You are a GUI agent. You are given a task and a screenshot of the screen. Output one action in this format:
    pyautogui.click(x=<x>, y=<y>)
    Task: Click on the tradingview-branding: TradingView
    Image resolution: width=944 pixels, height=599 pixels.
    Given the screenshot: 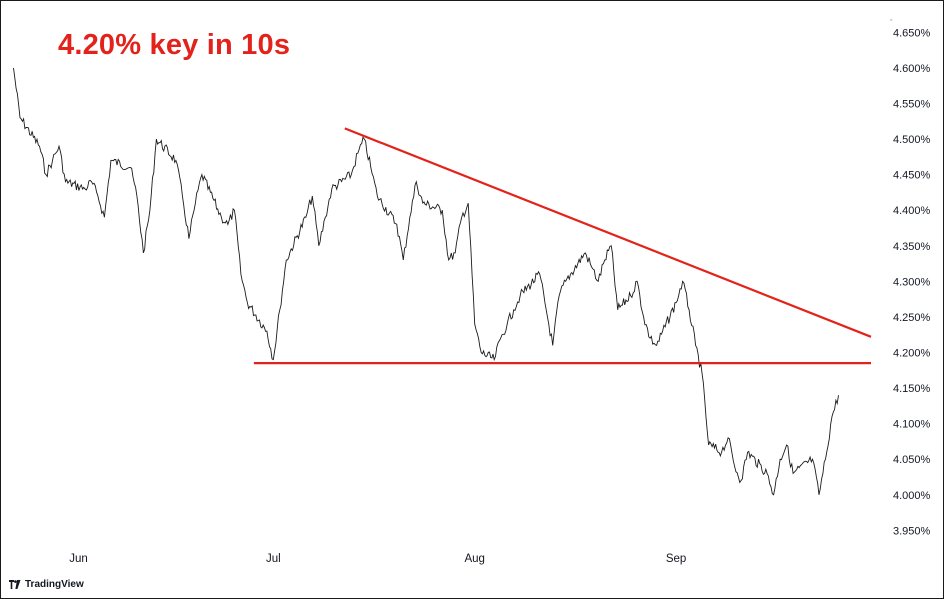 What is the action you would take?
    pyautogui.click(x=46, y=584)
    